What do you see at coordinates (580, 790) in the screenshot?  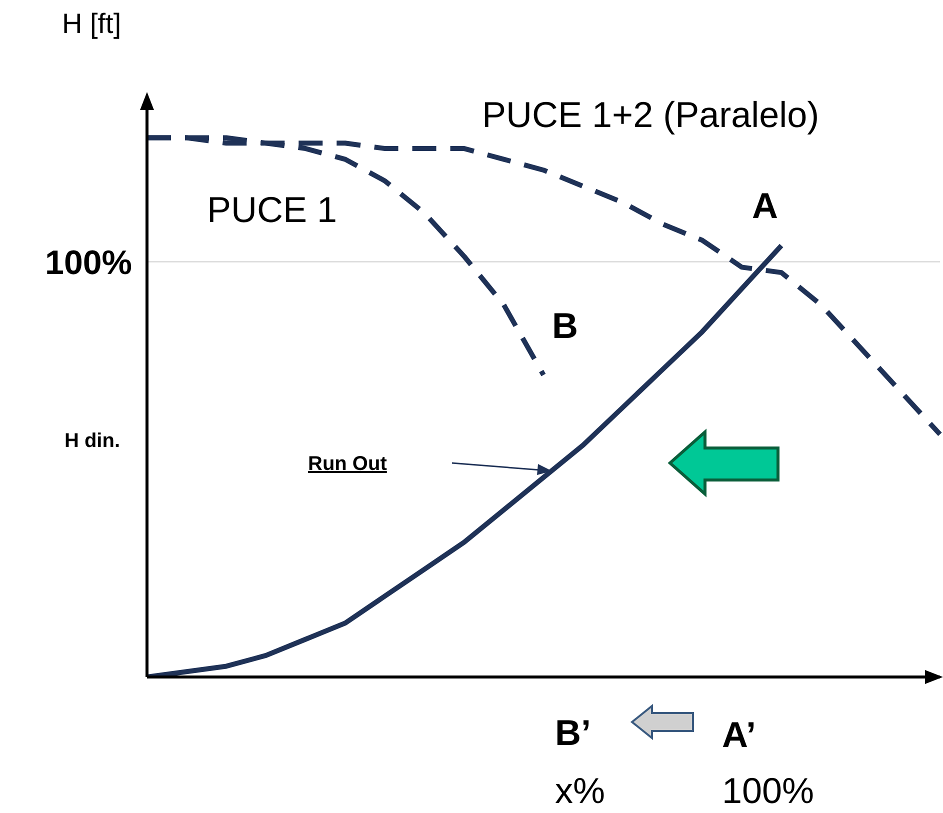 I see `text: x%` at bounding box center [580, 790].